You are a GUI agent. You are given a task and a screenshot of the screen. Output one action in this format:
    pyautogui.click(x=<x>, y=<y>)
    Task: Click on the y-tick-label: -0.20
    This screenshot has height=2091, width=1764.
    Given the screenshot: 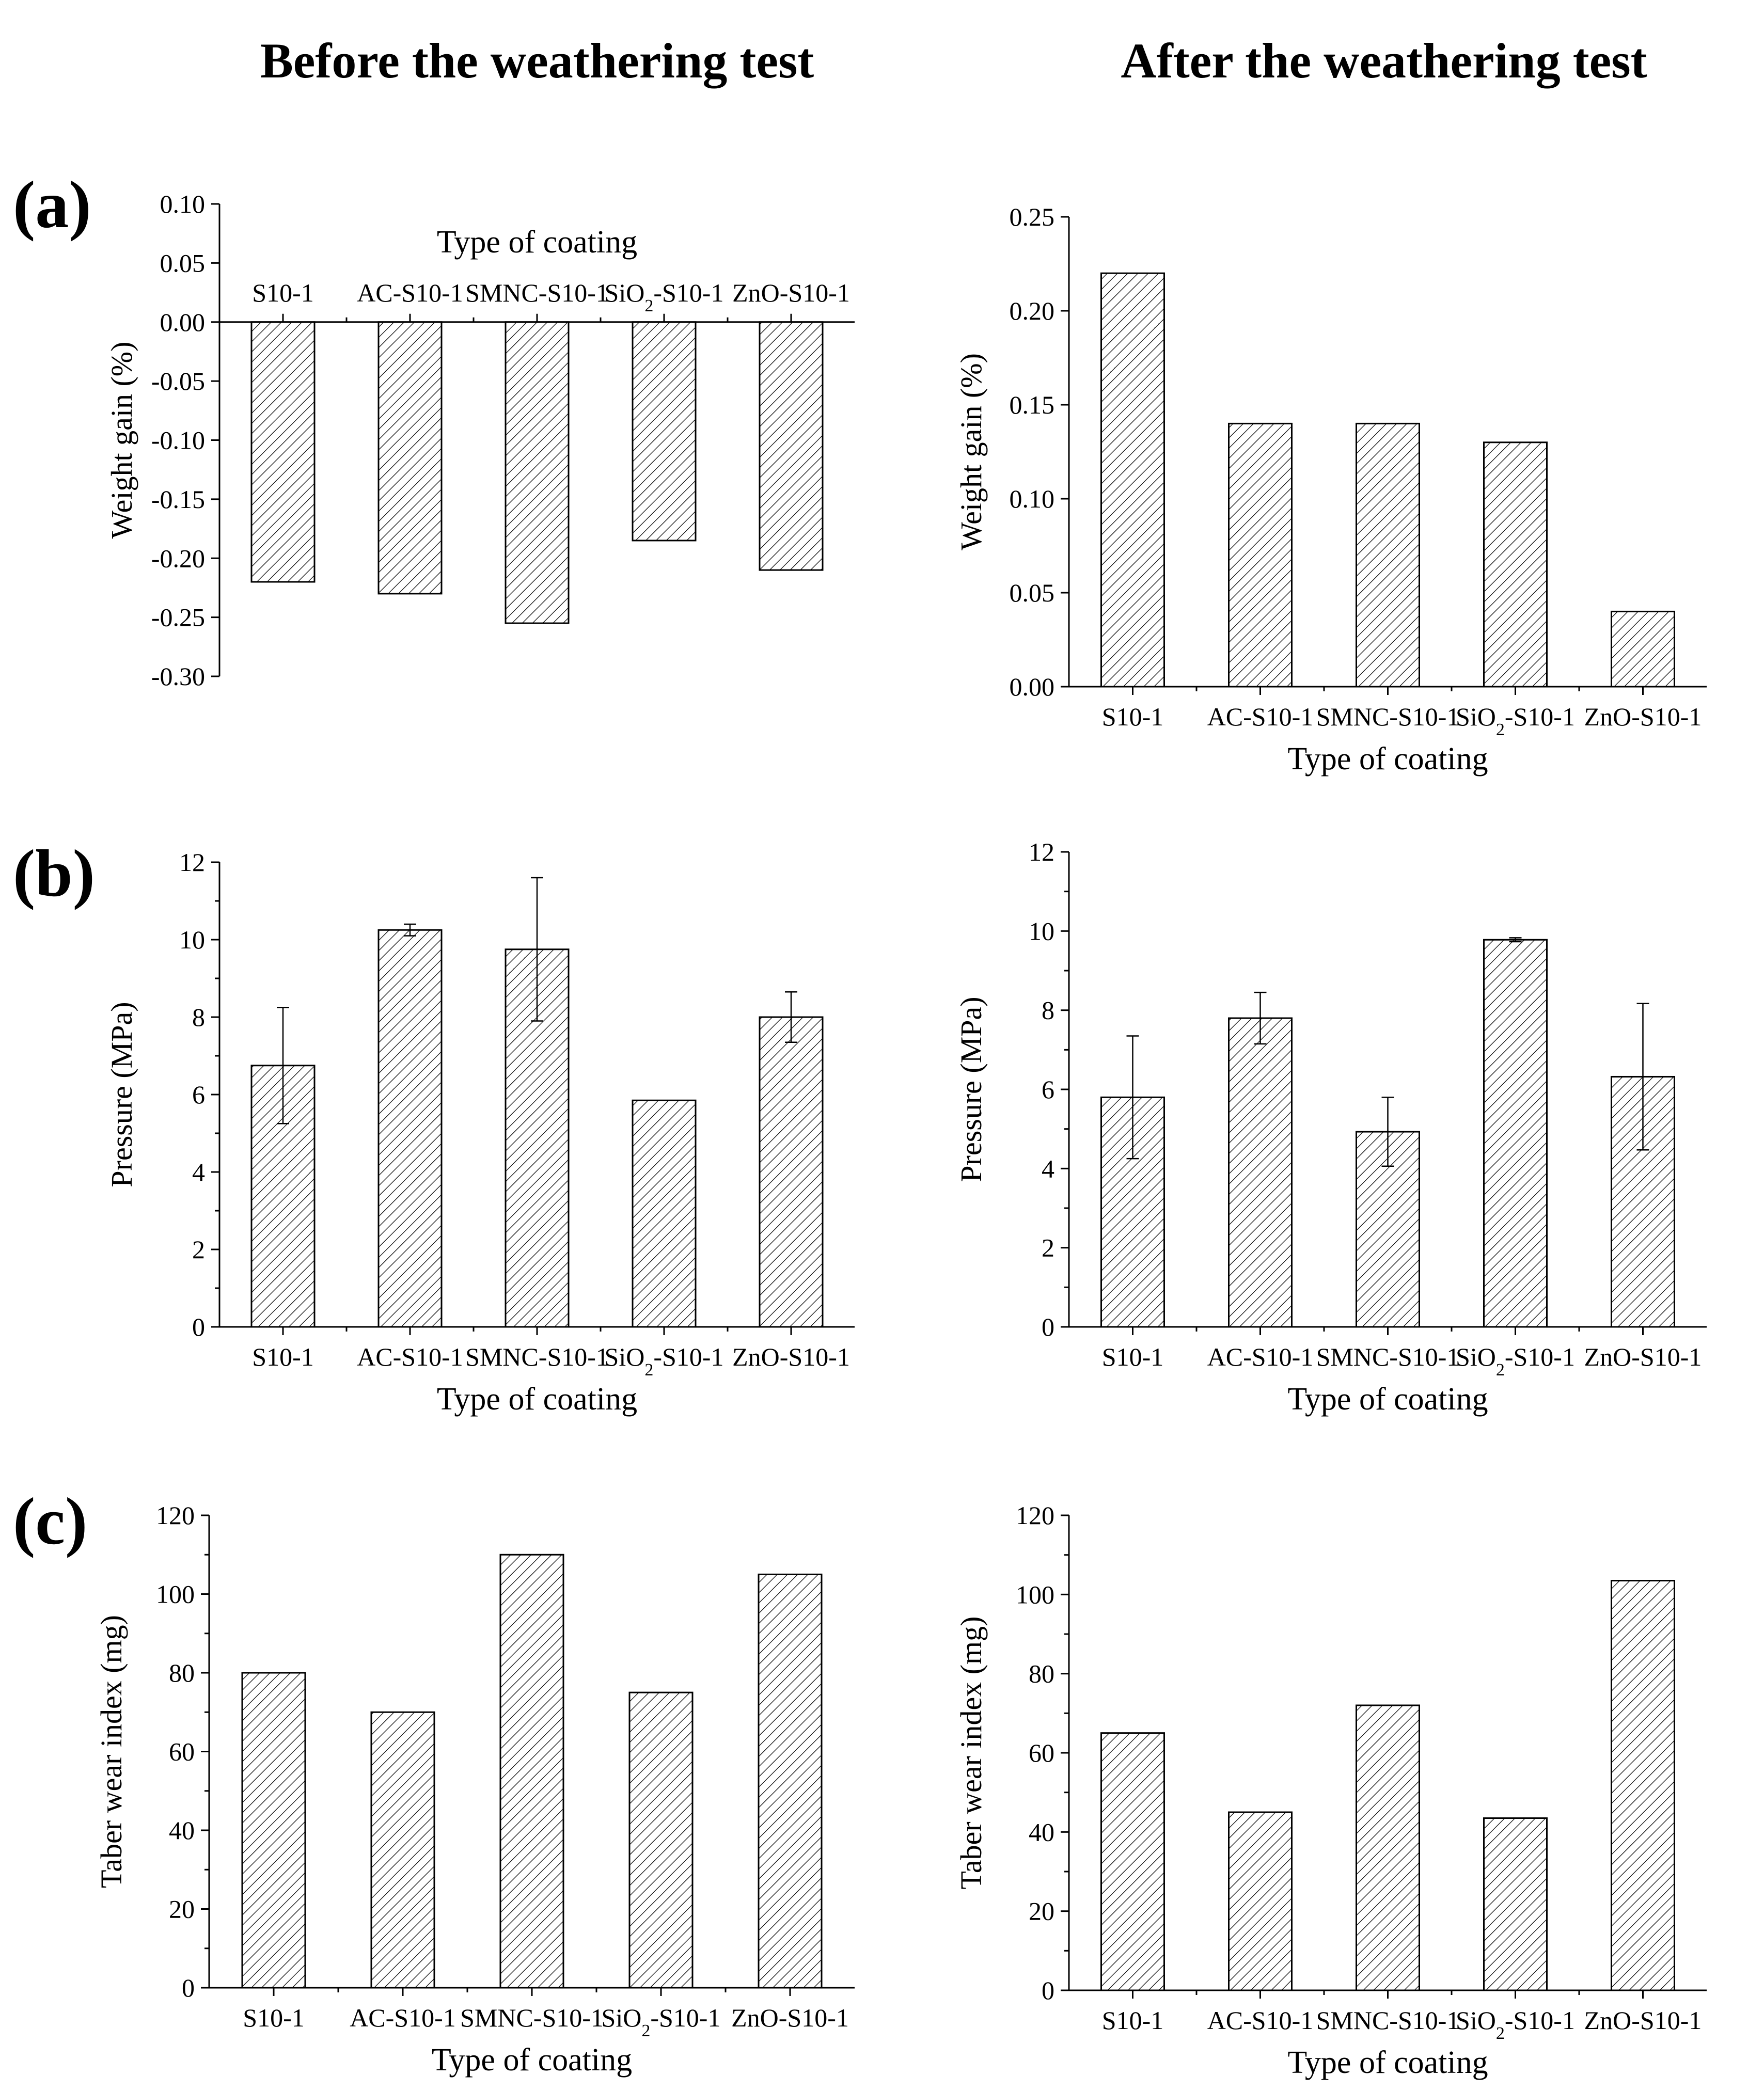 What is the action you would take?
    pyautogui.click(x=178, y=558)
    